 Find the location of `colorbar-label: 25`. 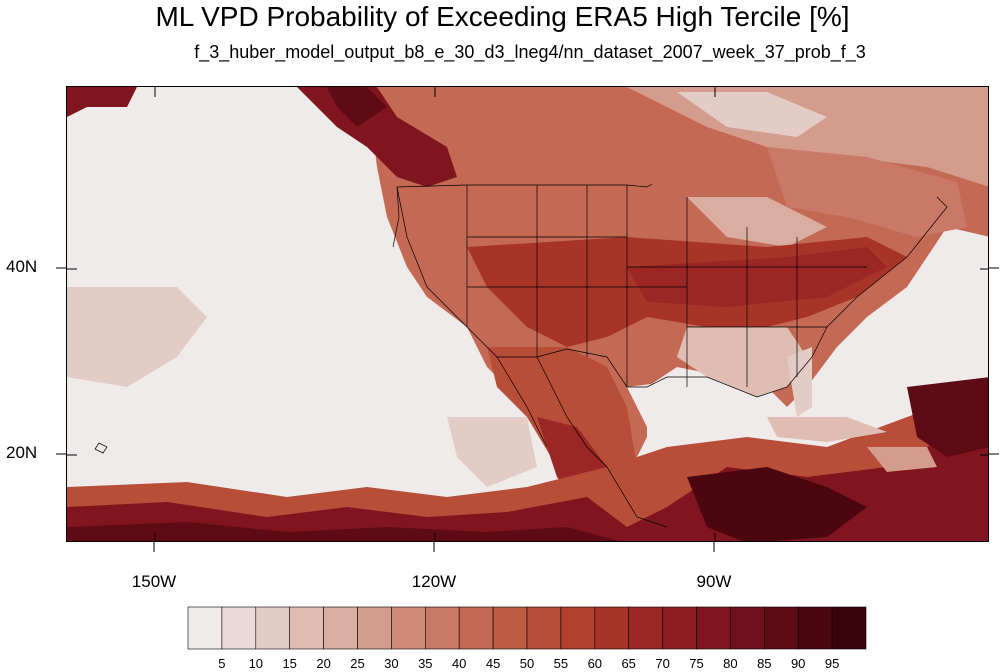

colorbar-label: 25 is located at coordinates (357, 663).